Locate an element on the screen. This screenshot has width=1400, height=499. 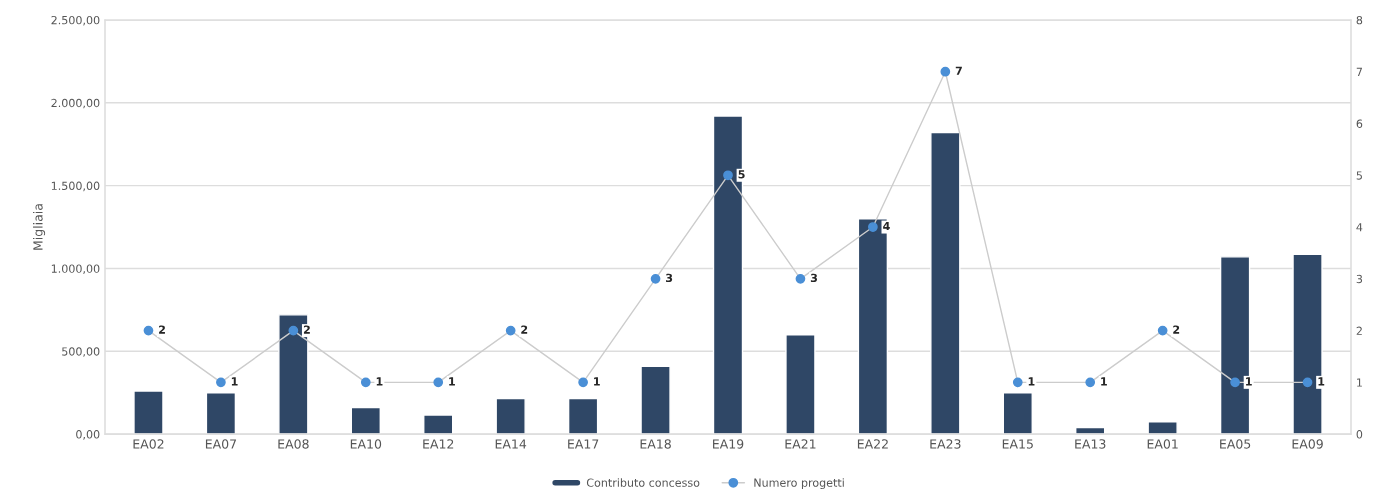
legend-label: Contributo concesso is located at coordinates (643, 482).